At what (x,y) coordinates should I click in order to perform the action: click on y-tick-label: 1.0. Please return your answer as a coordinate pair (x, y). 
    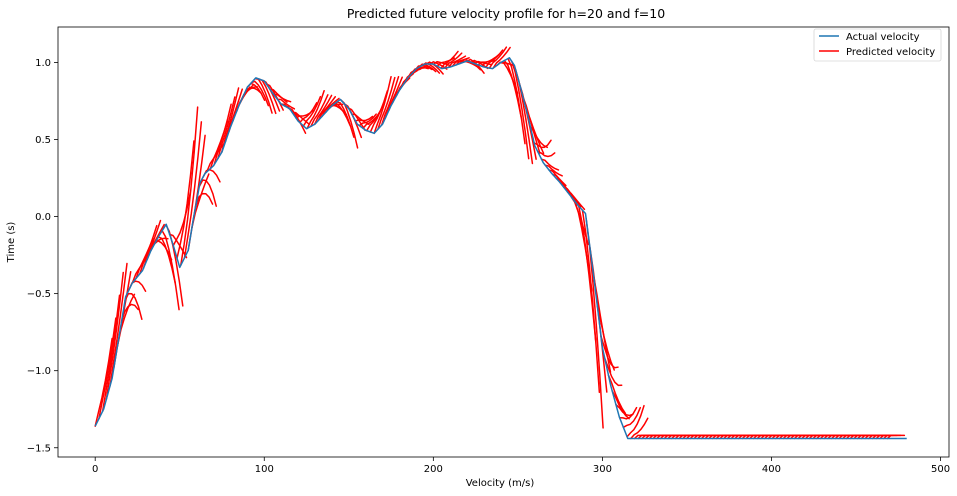
    Looking at the image, I should click on (43, 63).